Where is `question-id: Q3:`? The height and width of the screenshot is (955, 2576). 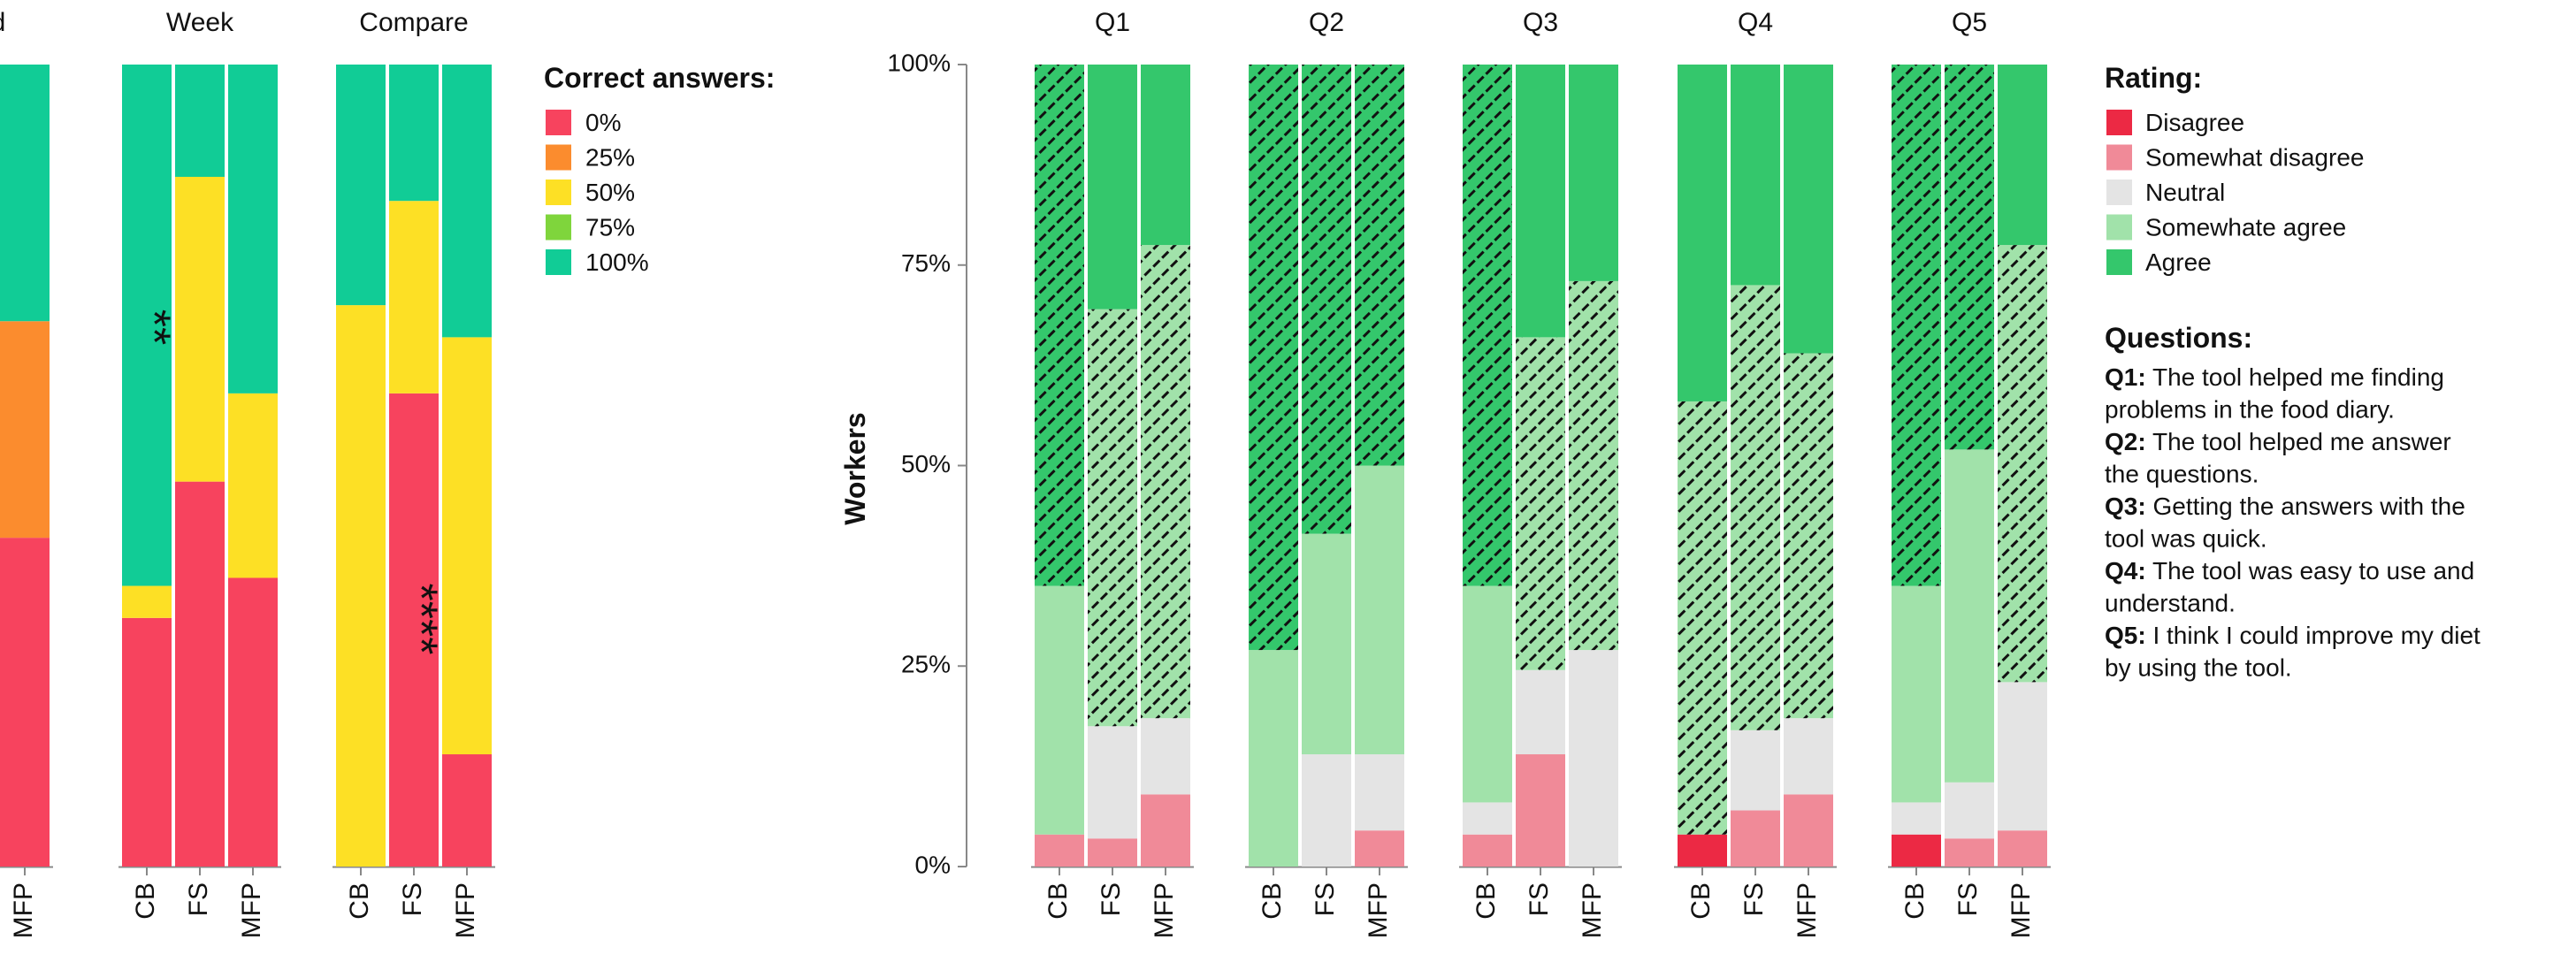 question-id: Q3: is located at coordinates (2126, 507).